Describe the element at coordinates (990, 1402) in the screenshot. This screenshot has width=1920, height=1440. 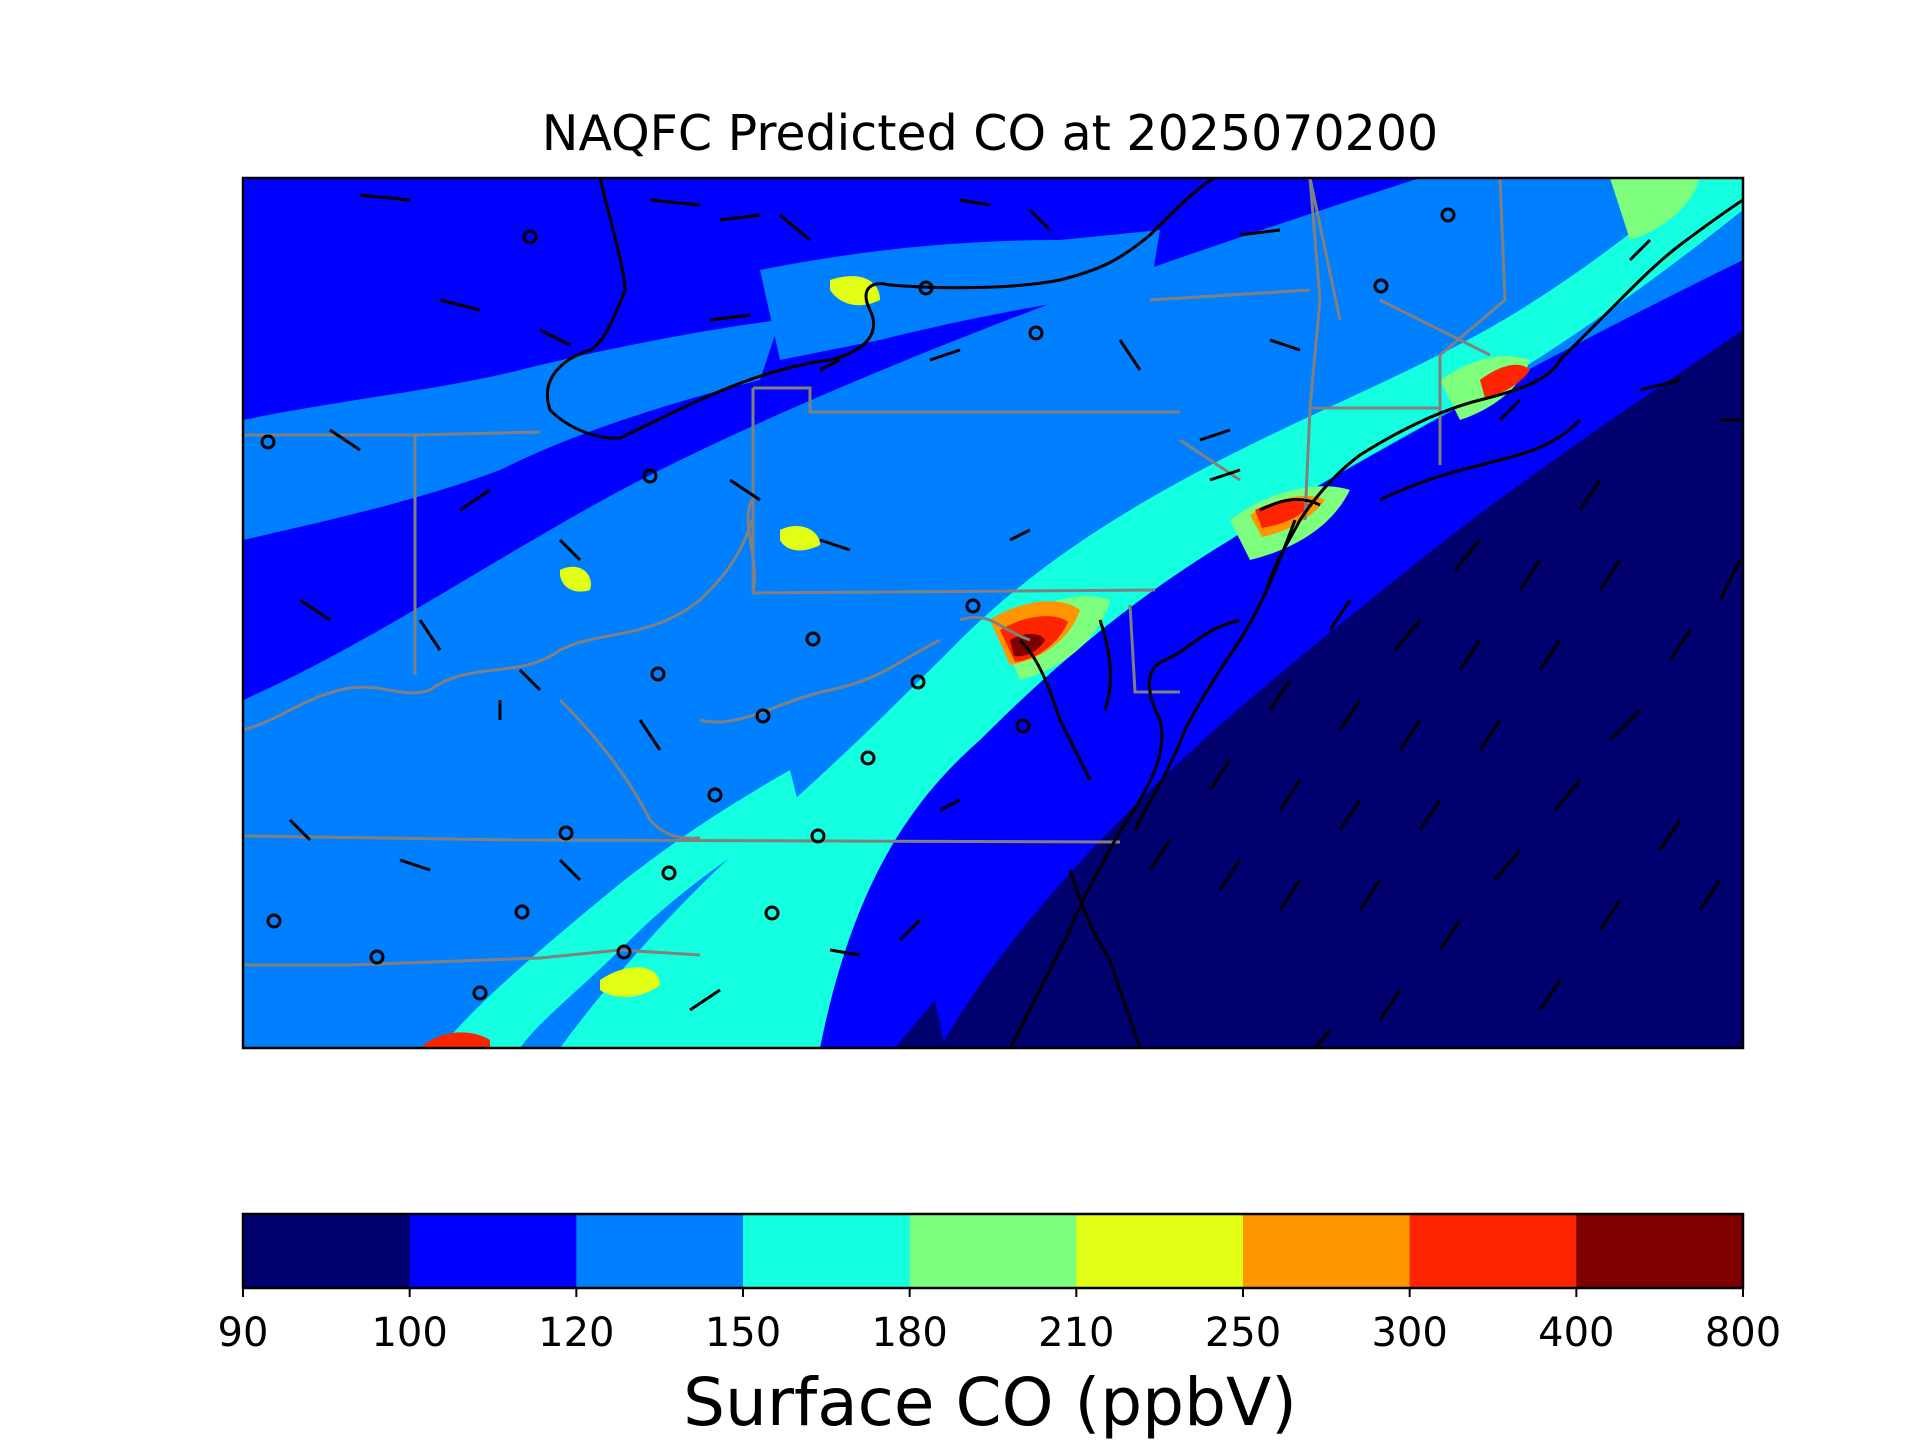
I see `colorbar-label: Surface CO (ppbV)` at that location.